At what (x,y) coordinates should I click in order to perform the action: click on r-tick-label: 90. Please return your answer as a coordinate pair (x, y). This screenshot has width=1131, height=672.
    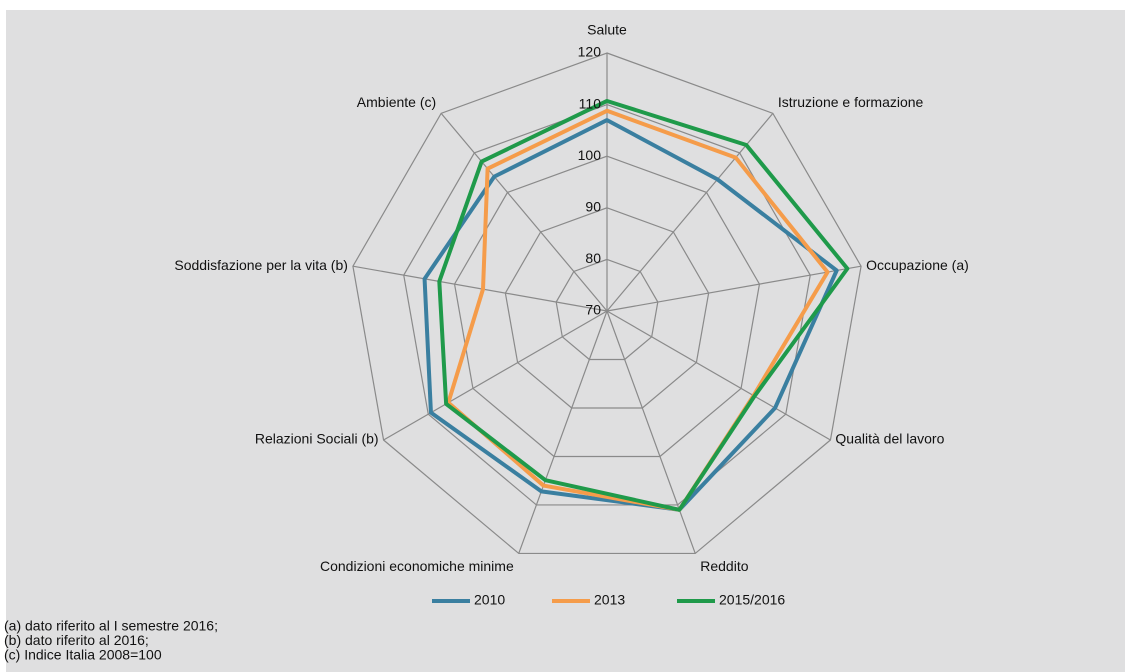
    Looking at the image, I should click on (593, 207).